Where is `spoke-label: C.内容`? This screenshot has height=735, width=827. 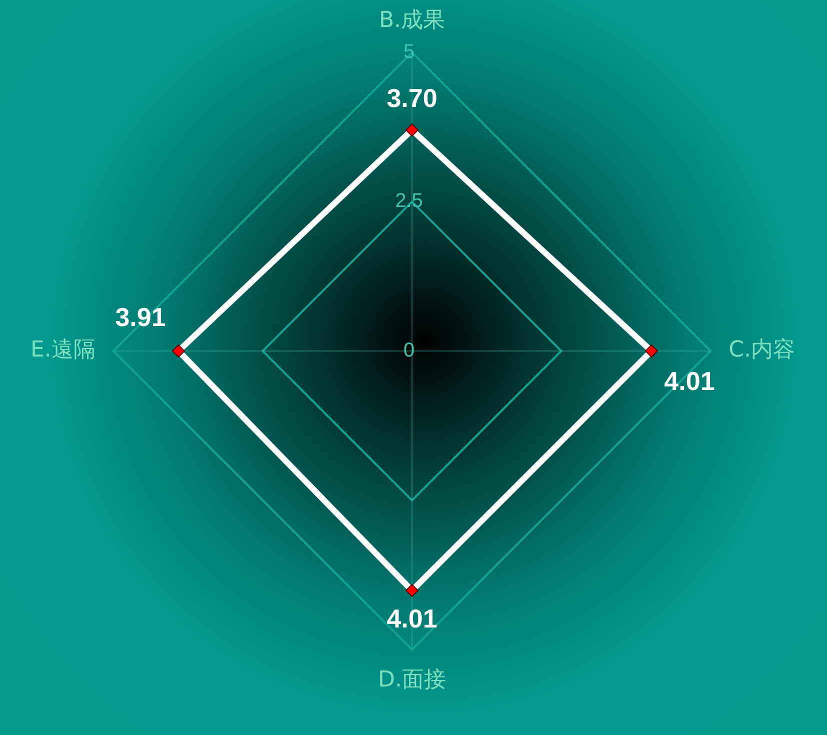
spoke-label: C.内容 is located at coordinates (761, 350).